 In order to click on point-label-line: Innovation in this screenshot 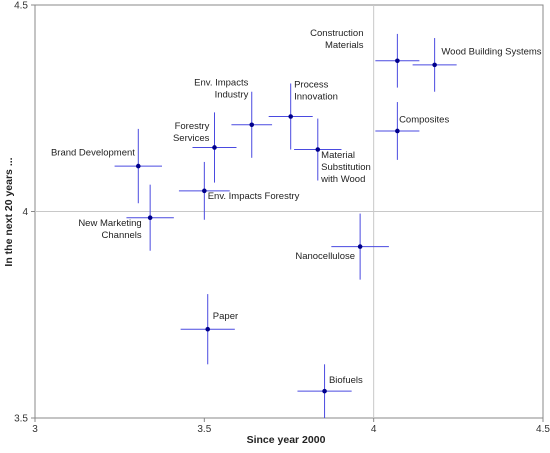, I will do `click(316, 97)`.